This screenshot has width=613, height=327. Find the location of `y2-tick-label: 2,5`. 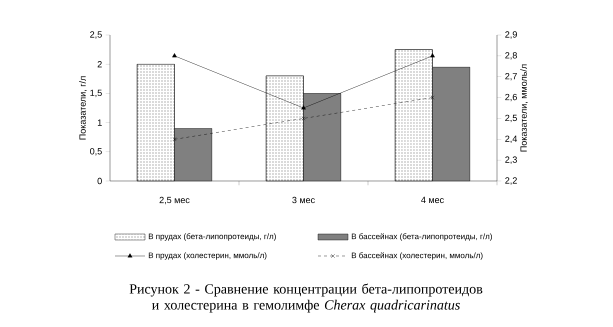

y2-tick-label: 2,5 is located at coordinates (511, 118).